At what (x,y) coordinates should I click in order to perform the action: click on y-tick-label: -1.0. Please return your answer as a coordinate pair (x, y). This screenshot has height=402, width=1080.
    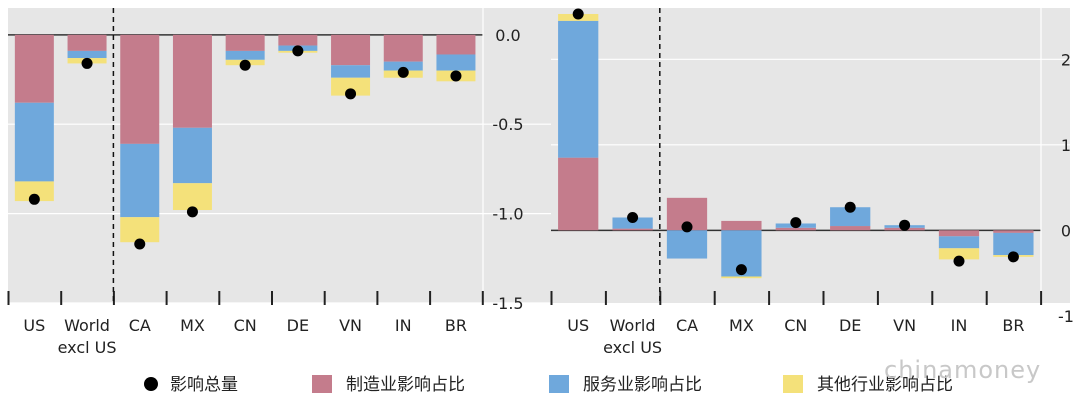
    Looking at the image, I should click on (507, 214).